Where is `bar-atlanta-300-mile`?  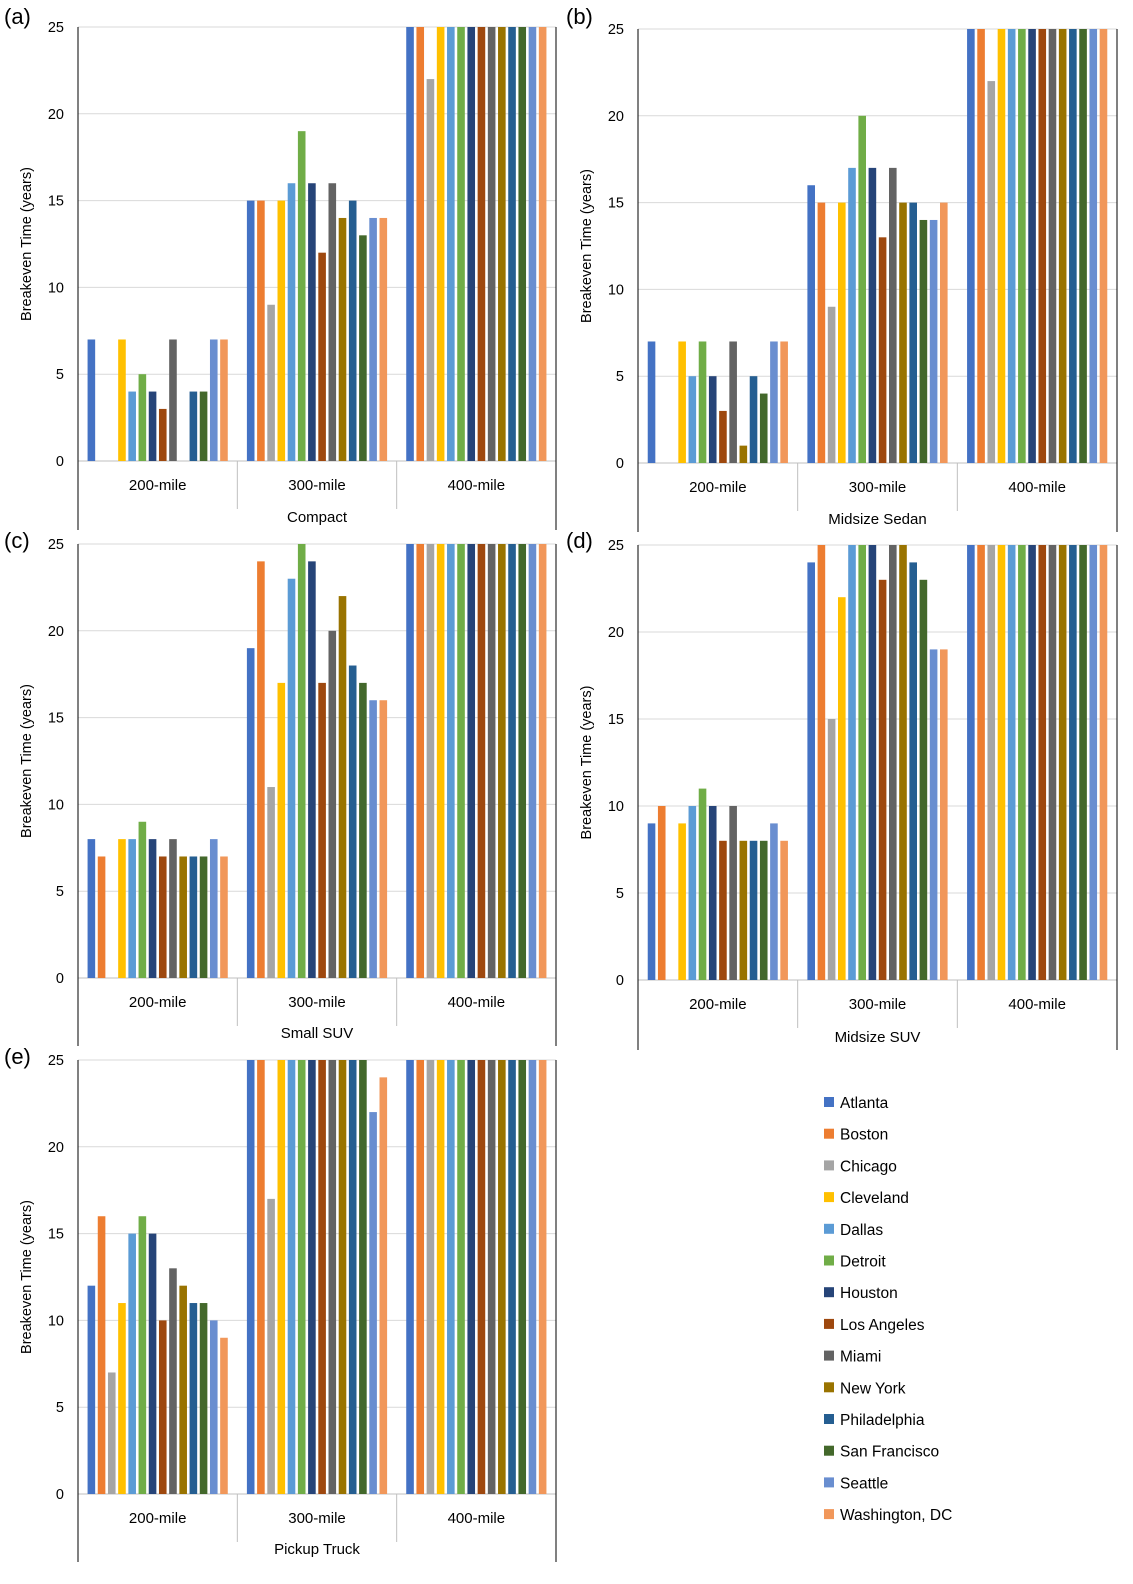 bar-atlanta-300-mile is located at coordinates (250, 813).